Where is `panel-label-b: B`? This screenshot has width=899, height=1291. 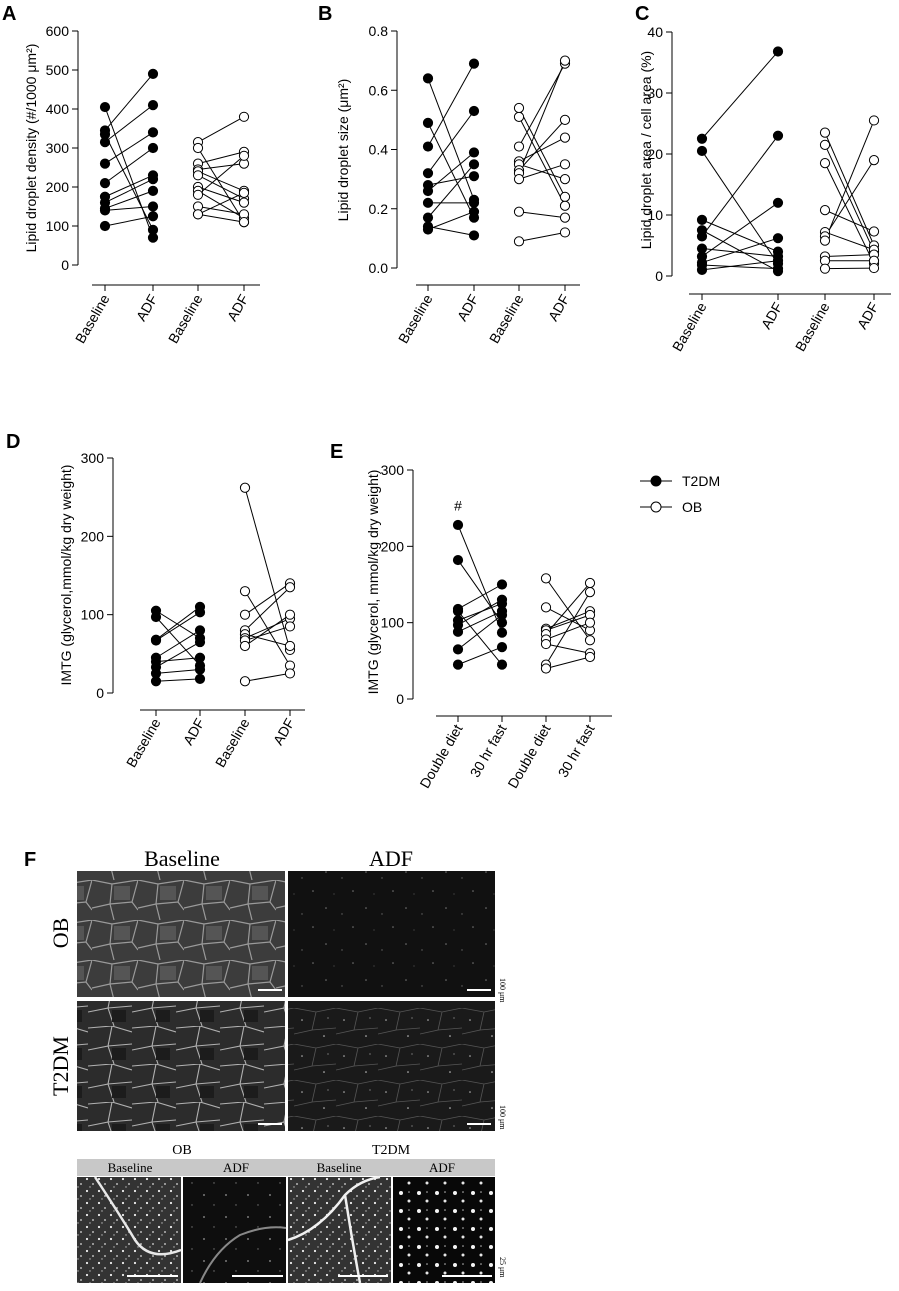 panel-label-b: B is located at coordinates (325, 14).